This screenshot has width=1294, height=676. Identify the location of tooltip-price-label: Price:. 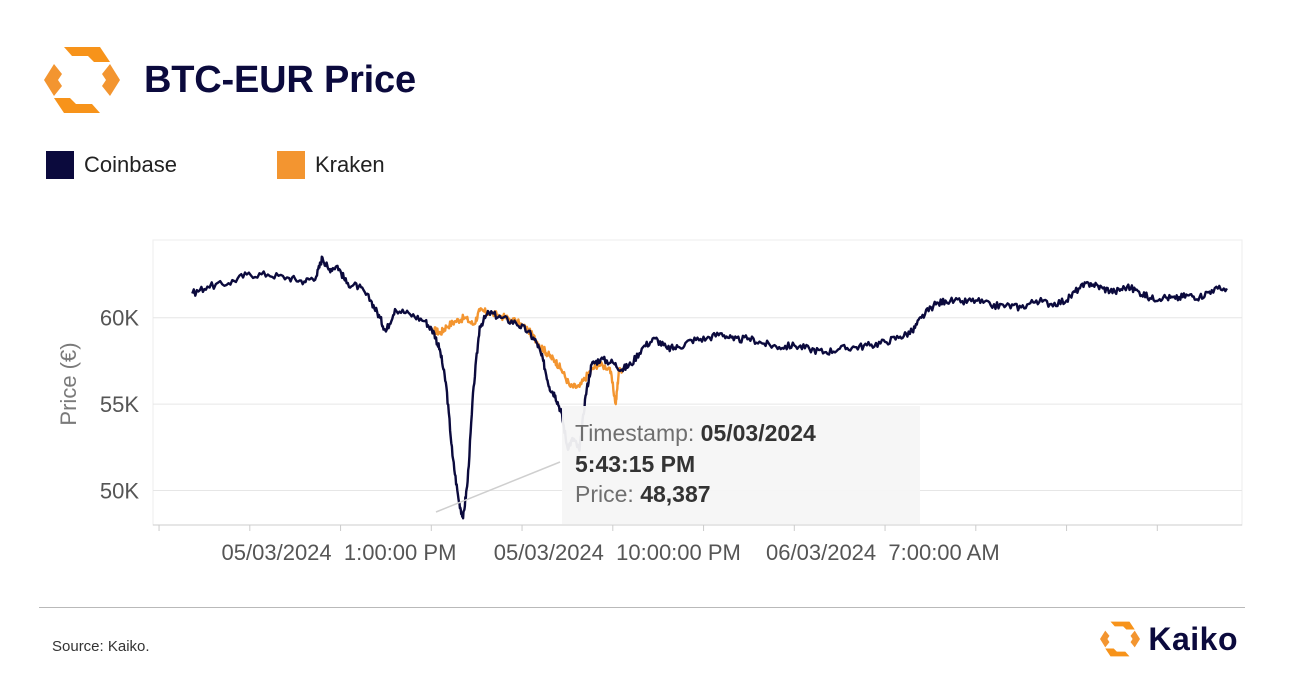
(604, 494).